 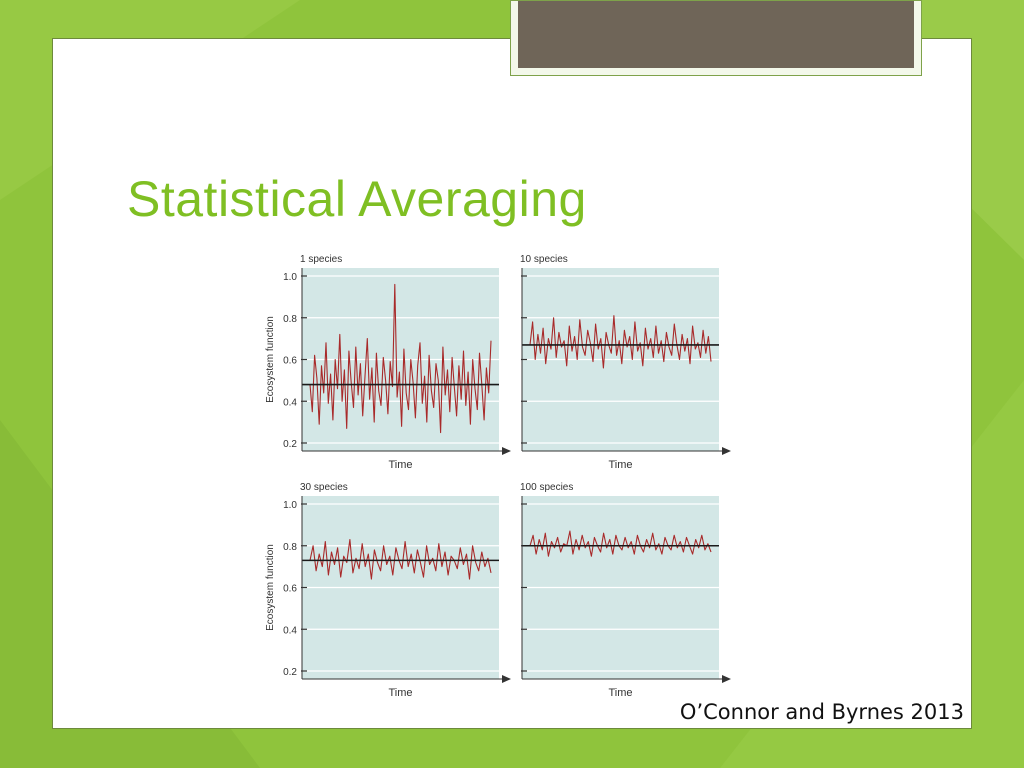 What do you see at coordinates (821, 712) in the screenshot?
I see `citation: O’Connor and Byrnes 2013` at bounding box center [821, 712].